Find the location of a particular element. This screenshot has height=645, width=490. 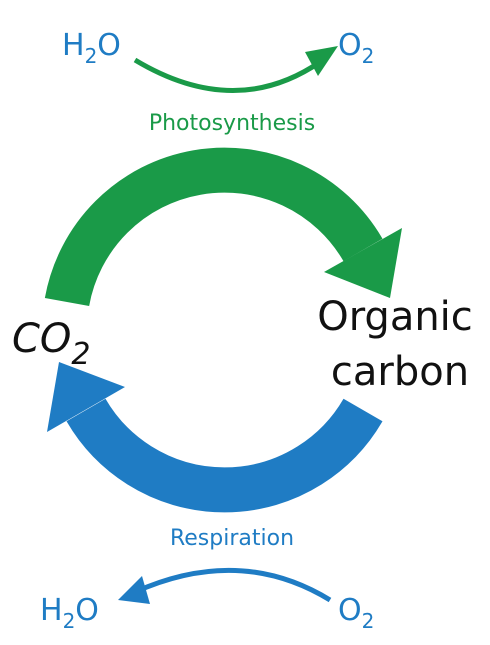

text: CO is located at coordinates (41, 339).